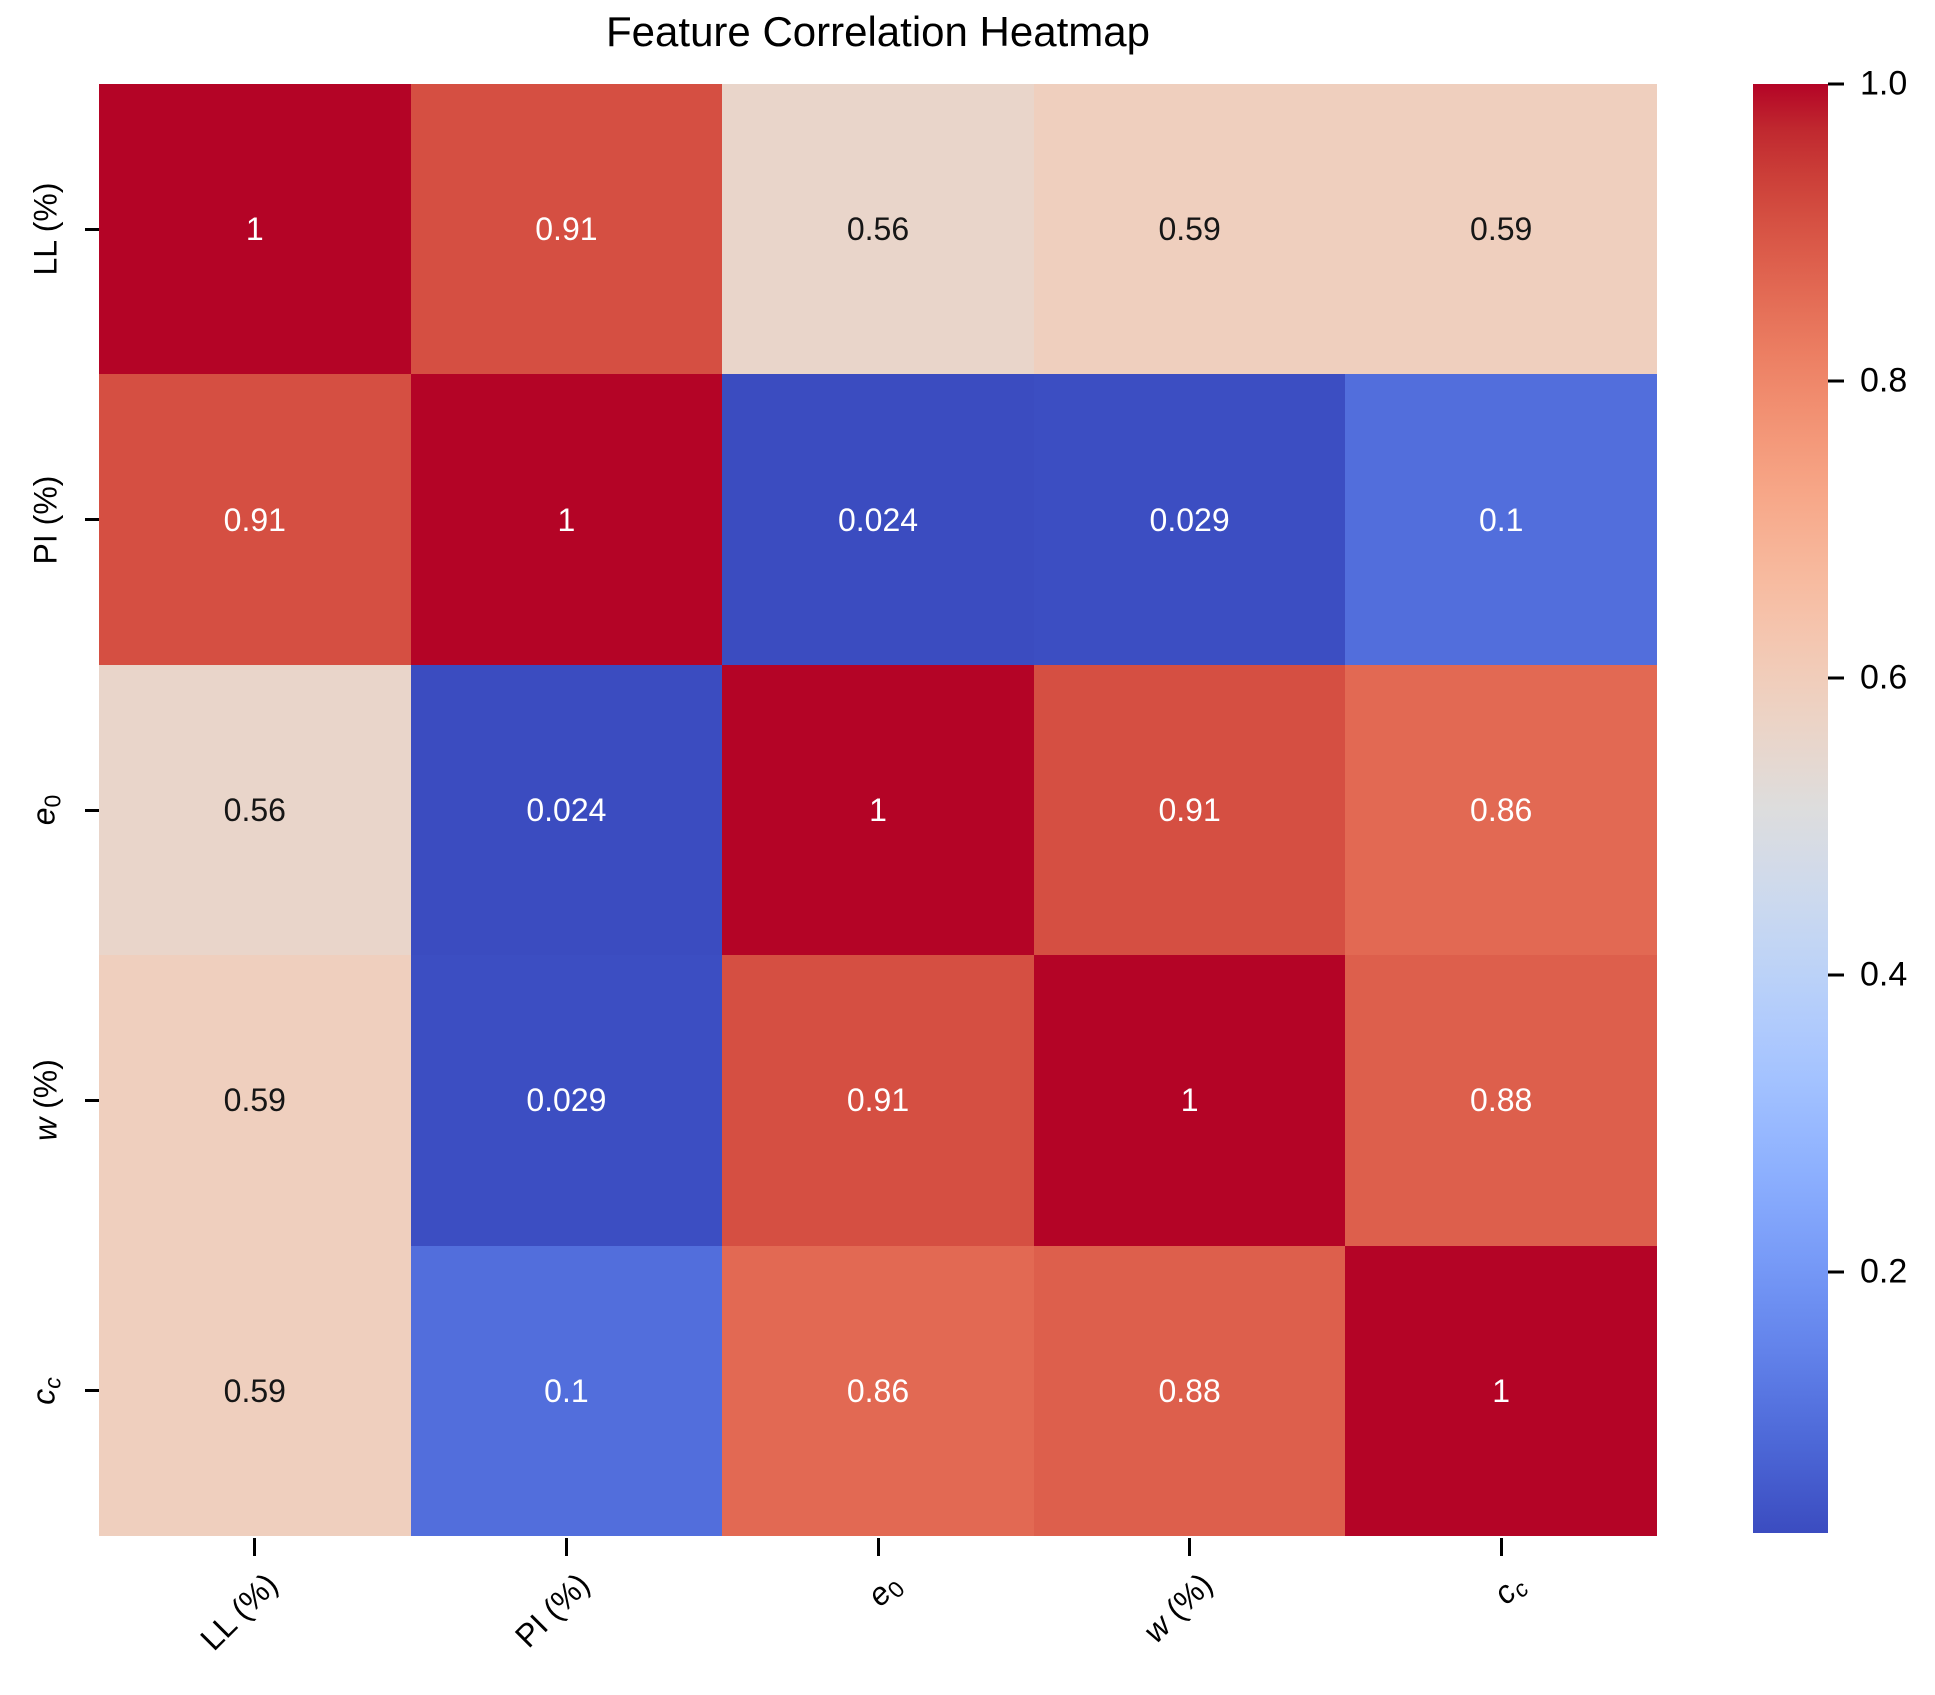 The width and height of the screenshot is (1935, 1695). I want to click on heatmap-cell-e0-x-cc: 0.86, so click(1501, 810).